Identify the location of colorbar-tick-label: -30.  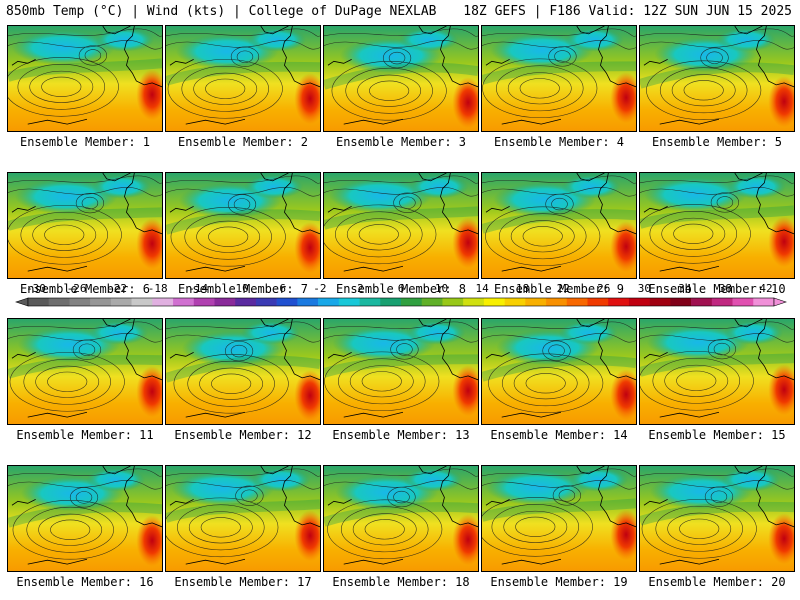
(36, 288).